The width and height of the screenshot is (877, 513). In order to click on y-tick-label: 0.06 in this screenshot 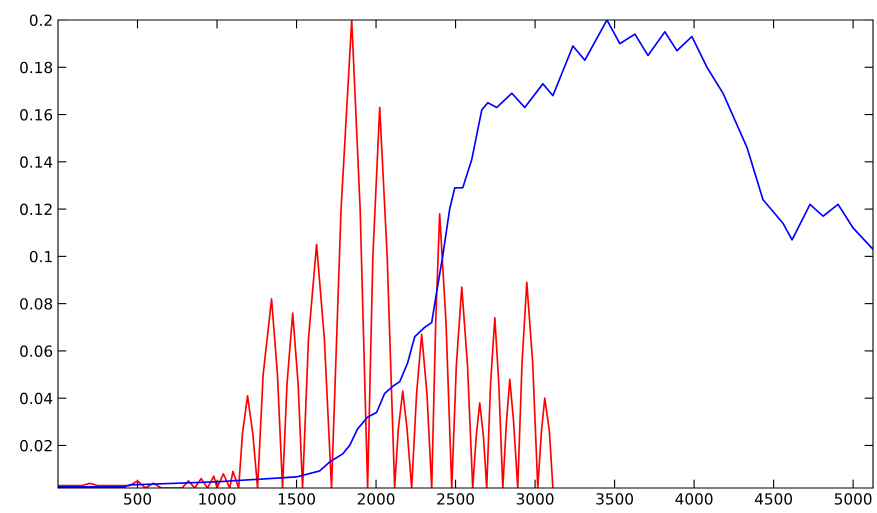, I will do `click(36, 351)`.